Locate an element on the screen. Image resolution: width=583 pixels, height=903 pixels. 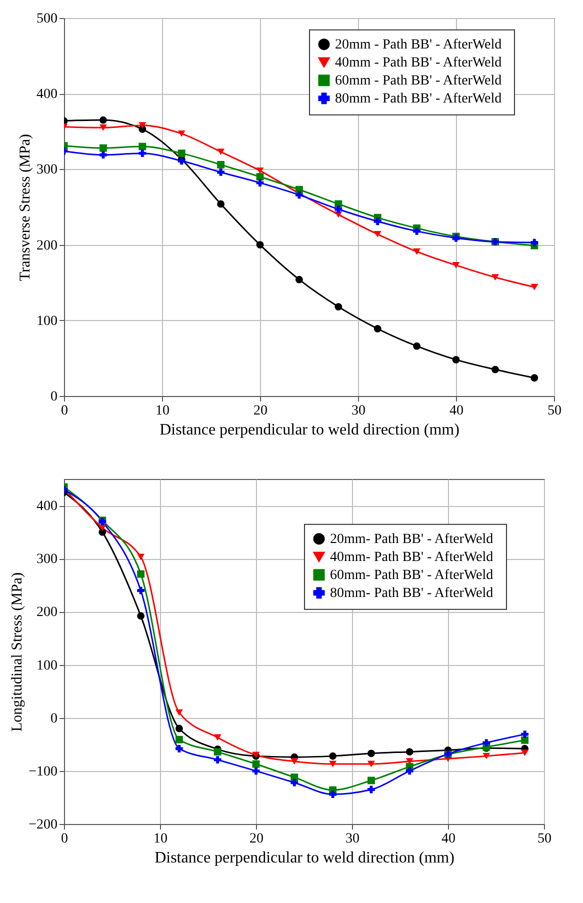
y-axis-title: Longitudinal Stress (MPa) is located at coordinates (18, 652).